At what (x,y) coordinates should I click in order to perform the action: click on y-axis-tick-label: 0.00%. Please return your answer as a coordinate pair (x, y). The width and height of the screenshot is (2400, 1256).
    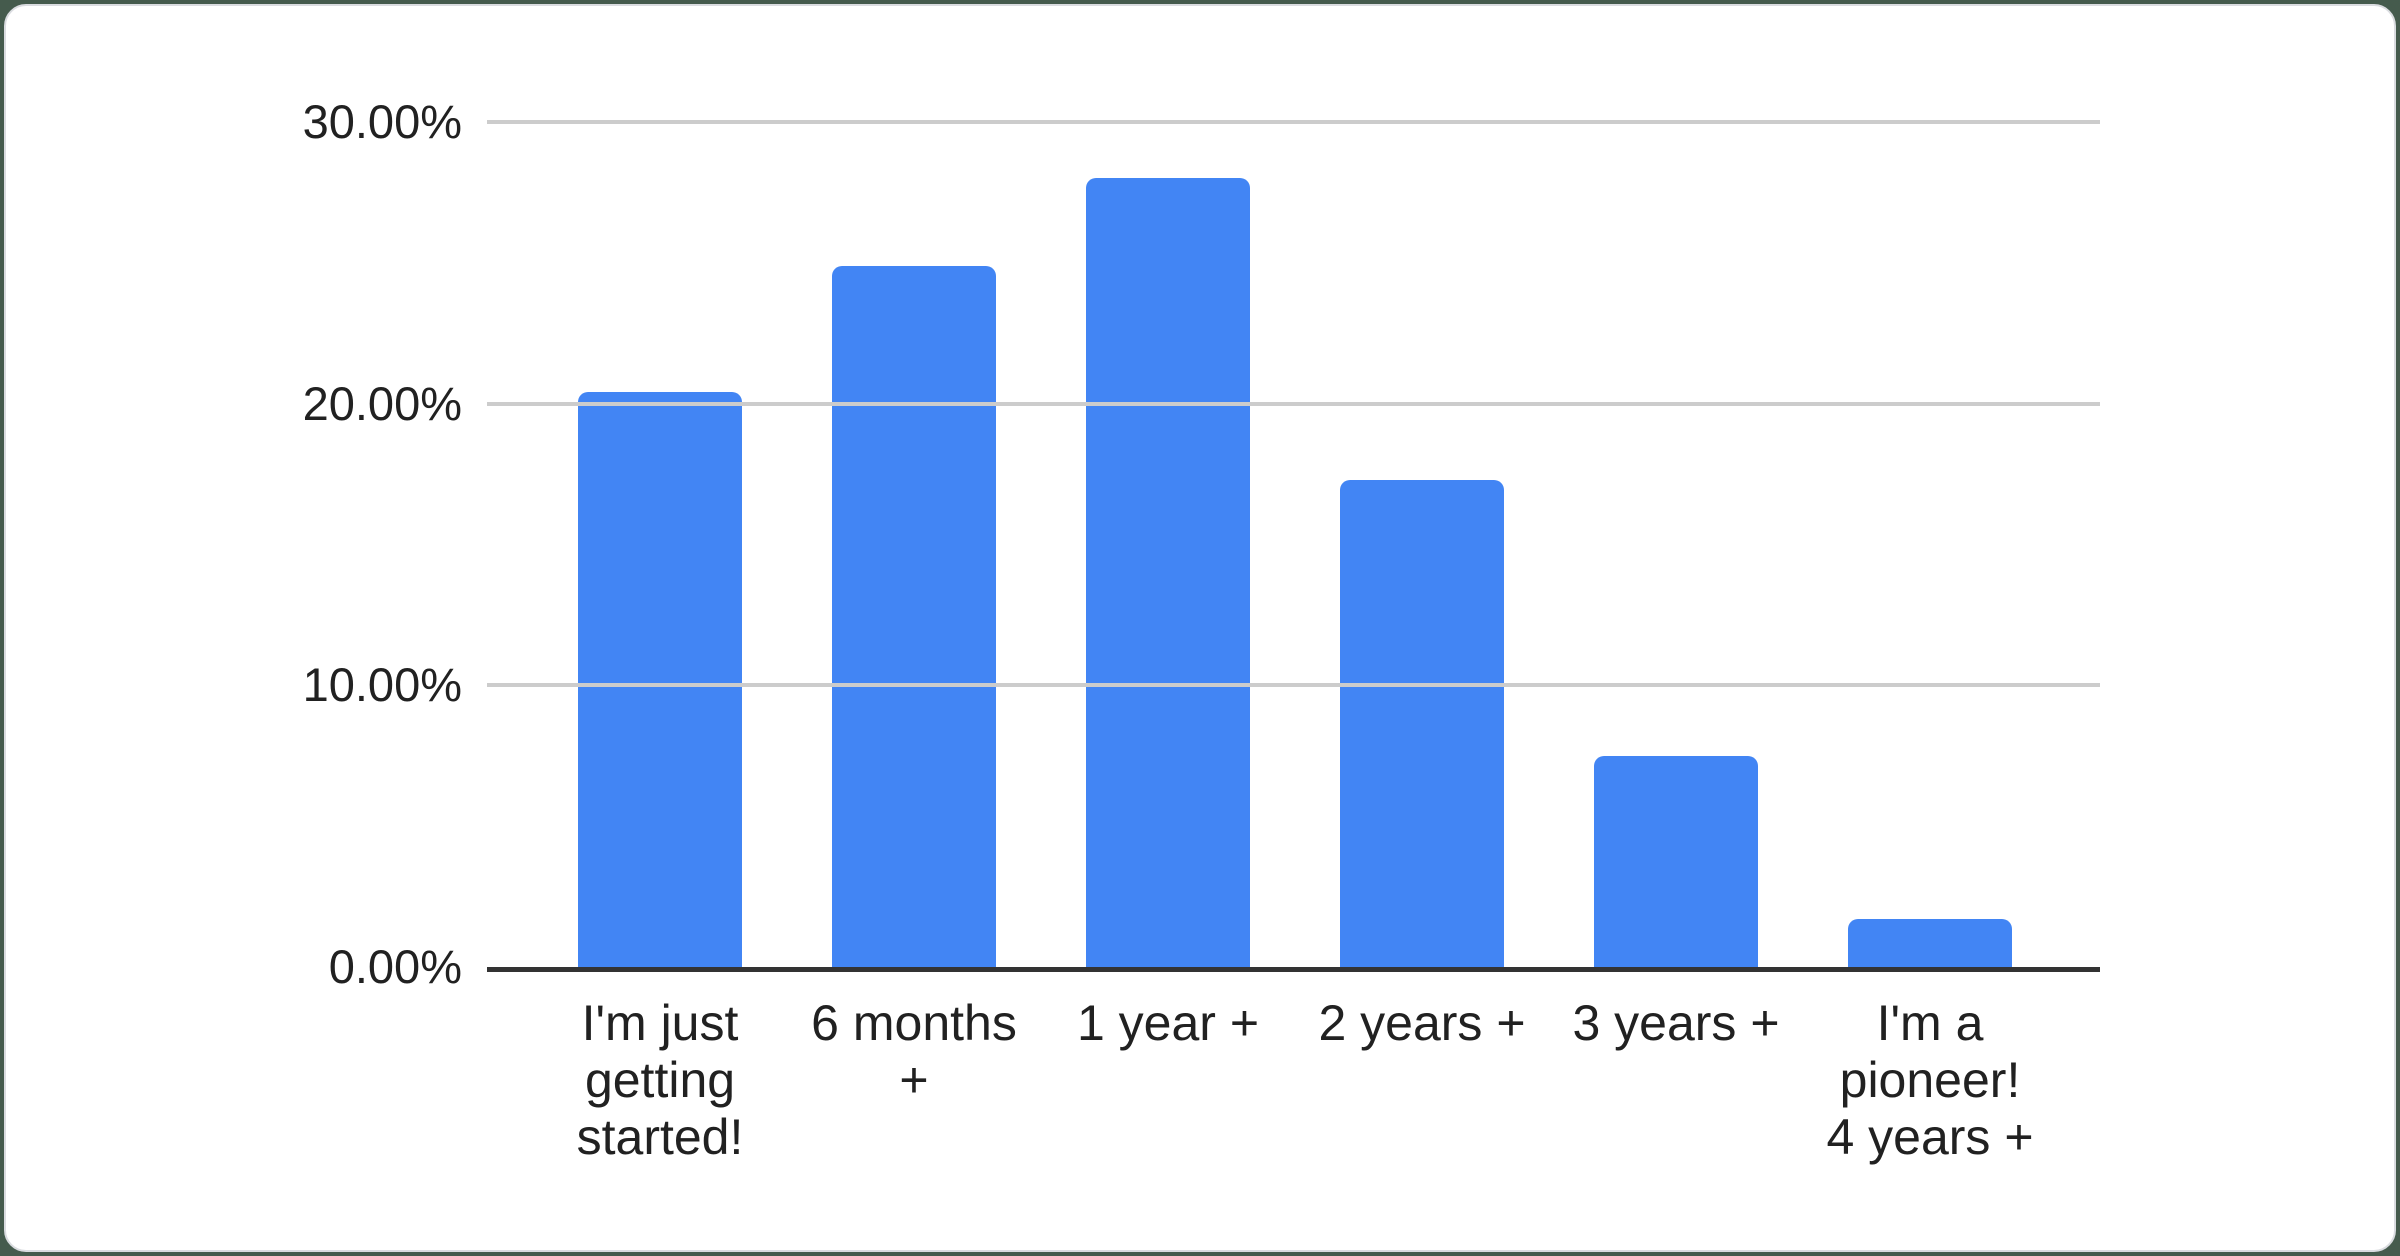
    Looking at the image, I should click on (395, 966).